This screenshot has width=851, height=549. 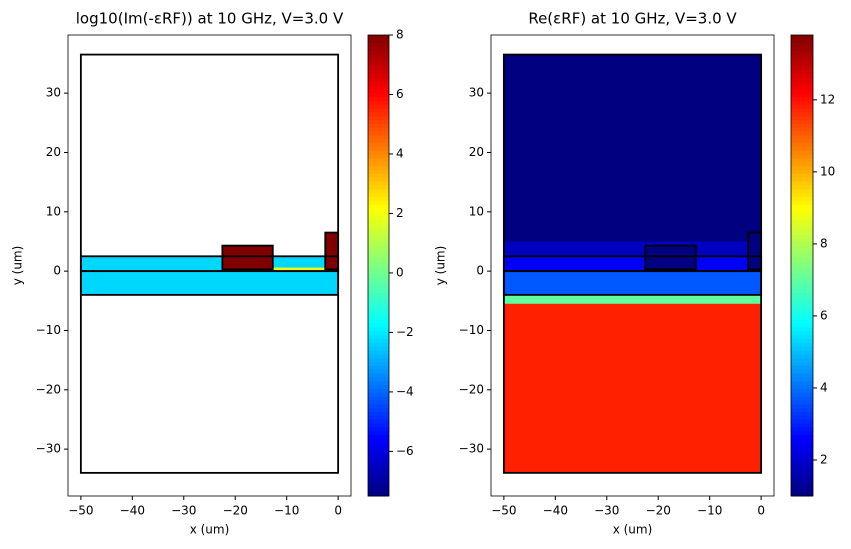 I want to click on colorbar-tick-label: 0, so click(x=400, y=272).